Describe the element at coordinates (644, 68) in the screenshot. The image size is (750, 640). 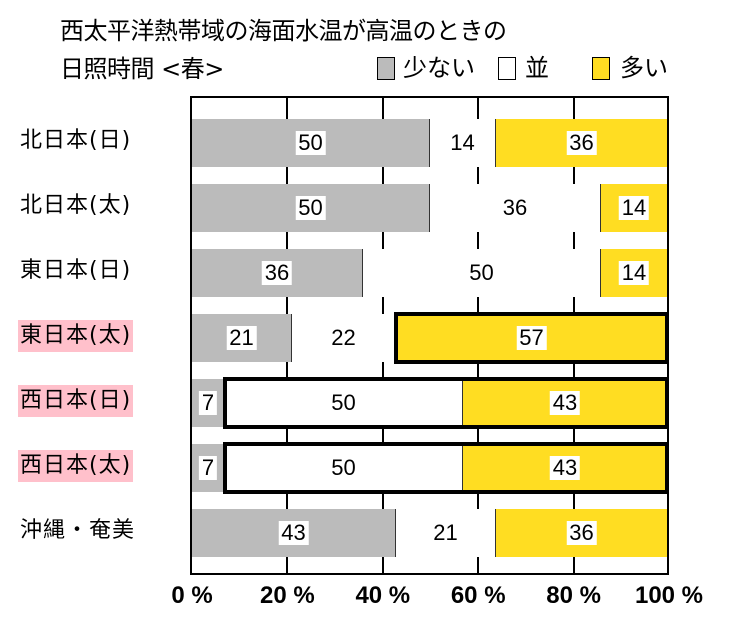
I see `legend-label-many: 多い` at that location.